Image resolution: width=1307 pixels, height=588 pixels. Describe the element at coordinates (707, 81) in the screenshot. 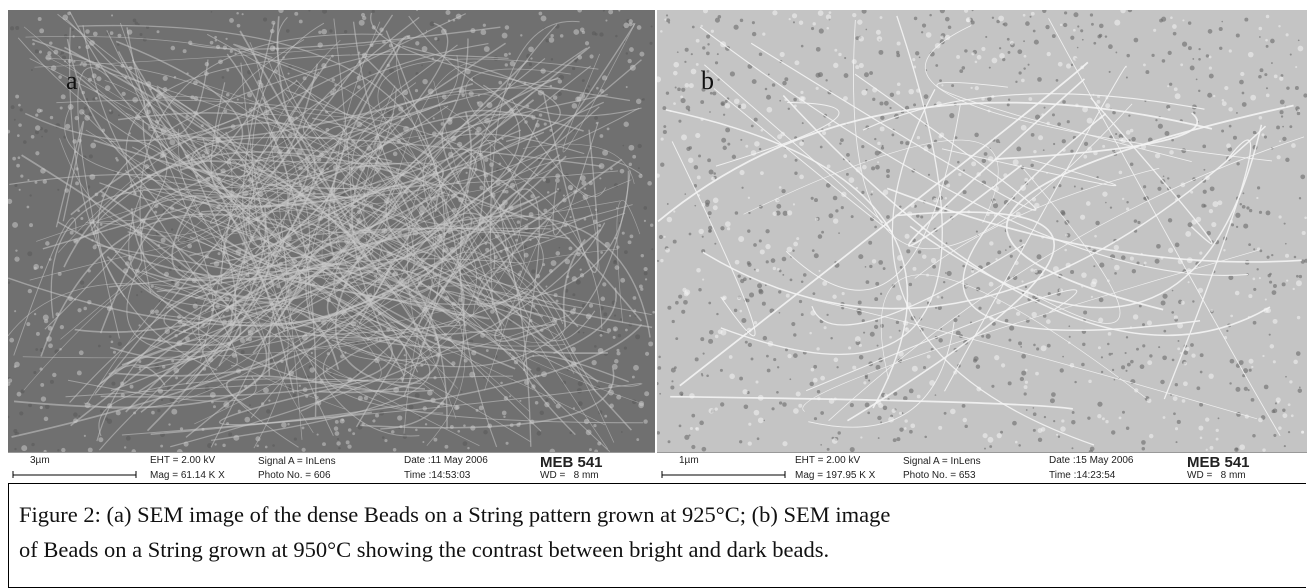

I see `panel-label: b` at that location.